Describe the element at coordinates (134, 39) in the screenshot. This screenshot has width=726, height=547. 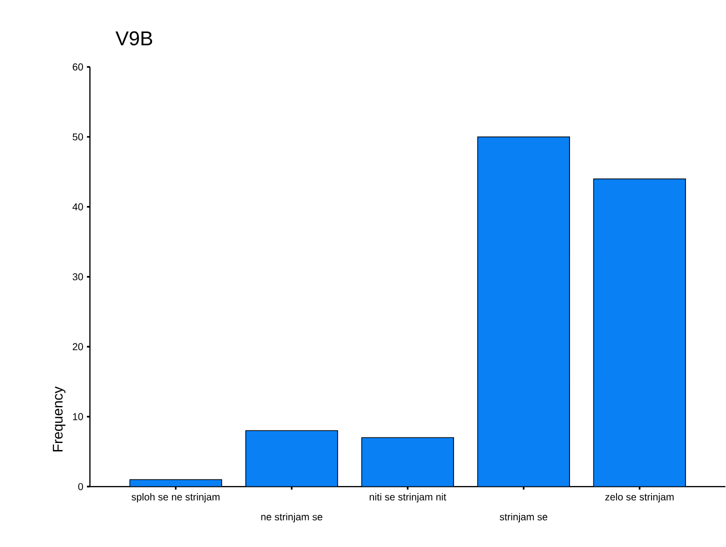
I see `chart-title: V9B` at that location.